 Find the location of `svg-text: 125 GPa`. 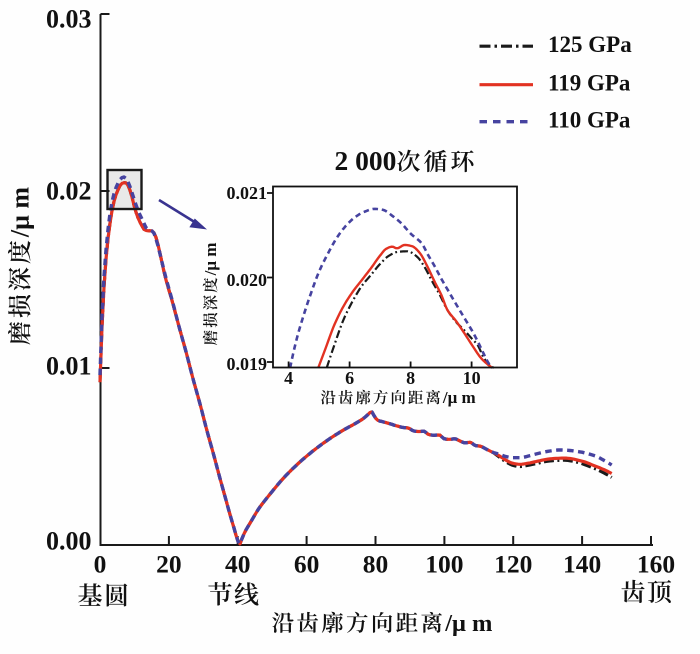

svg-text: 125 GPa is located at coordinates (590, 44).